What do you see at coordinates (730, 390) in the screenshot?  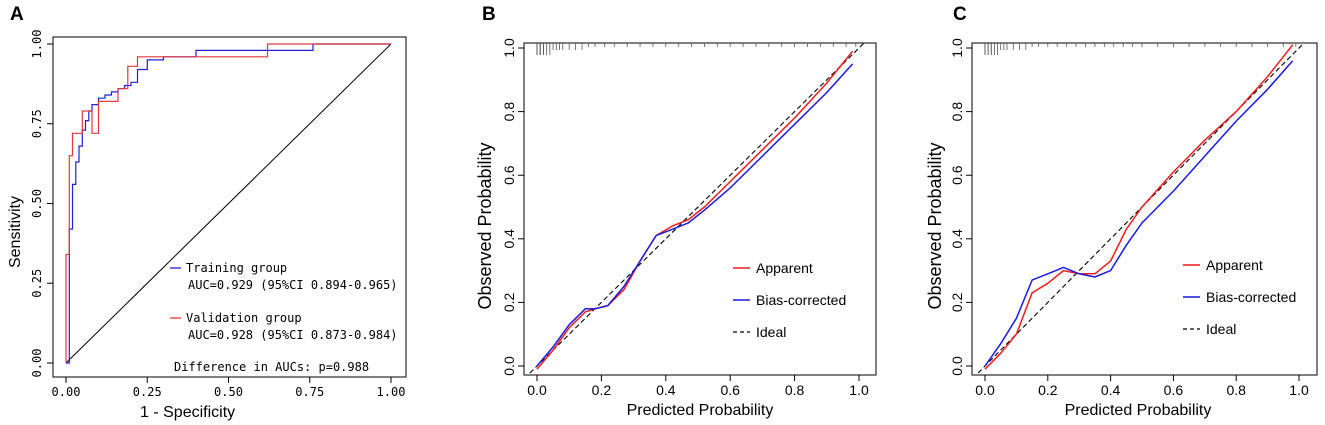 I see `calibration-b-x-tick-label: 0.6` at bounding box center [730, 390].